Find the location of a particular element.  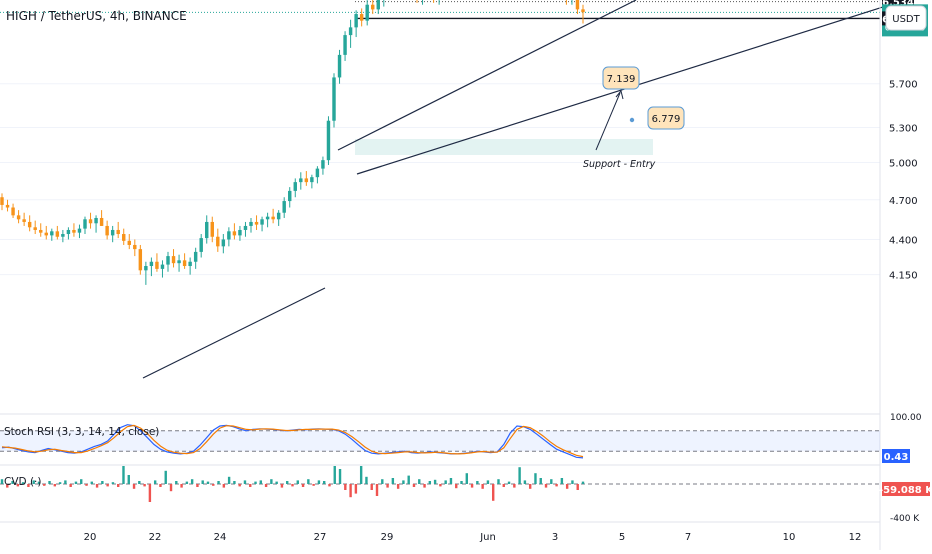

cvd-title: CVD (·) is located at coordinates (23, 482).